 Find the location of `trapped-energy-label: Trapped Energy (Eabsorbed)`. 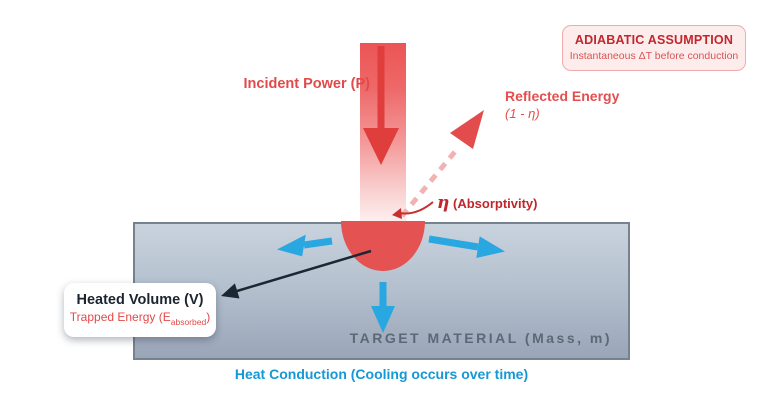

trapped-energy-label: Trapped Energy (Eabsorbed) is located at coordinates (140, 318).